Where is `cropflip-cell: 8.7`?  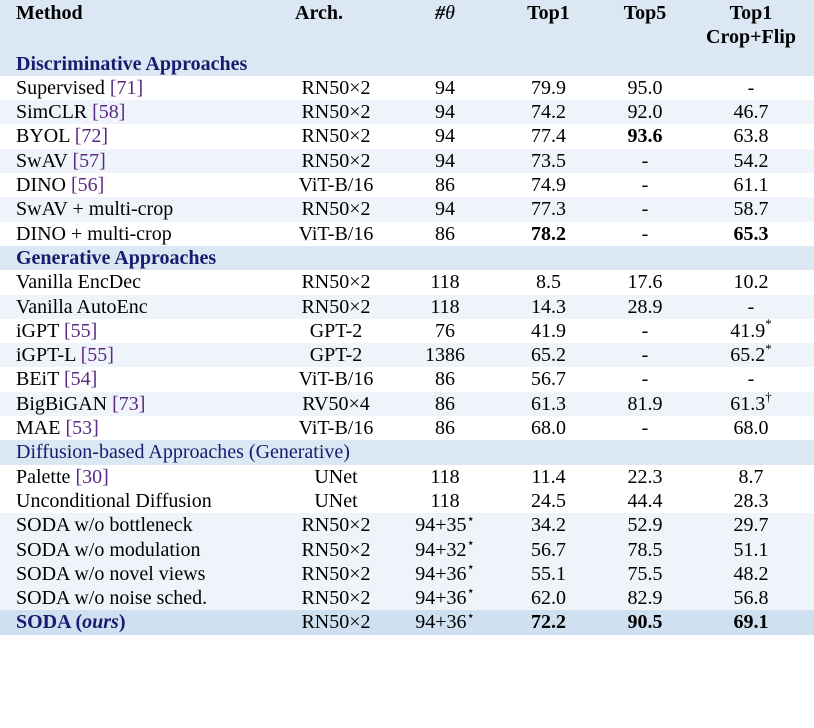 cropflip-cell: 8.7 is located at coordinates (751, 476).